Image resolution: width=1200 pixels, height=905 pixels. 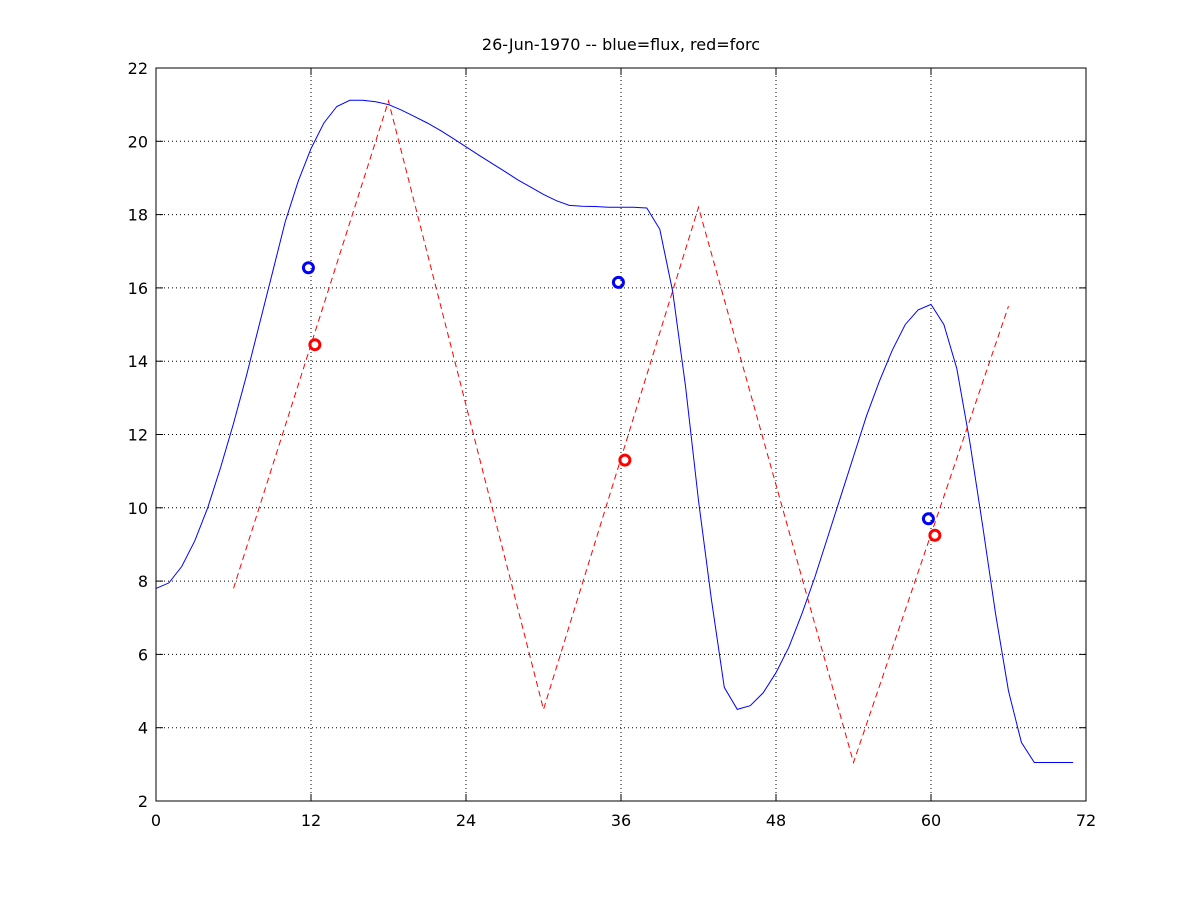 I want to click on x-tick-label: 72, so click(x=1086, y=820).